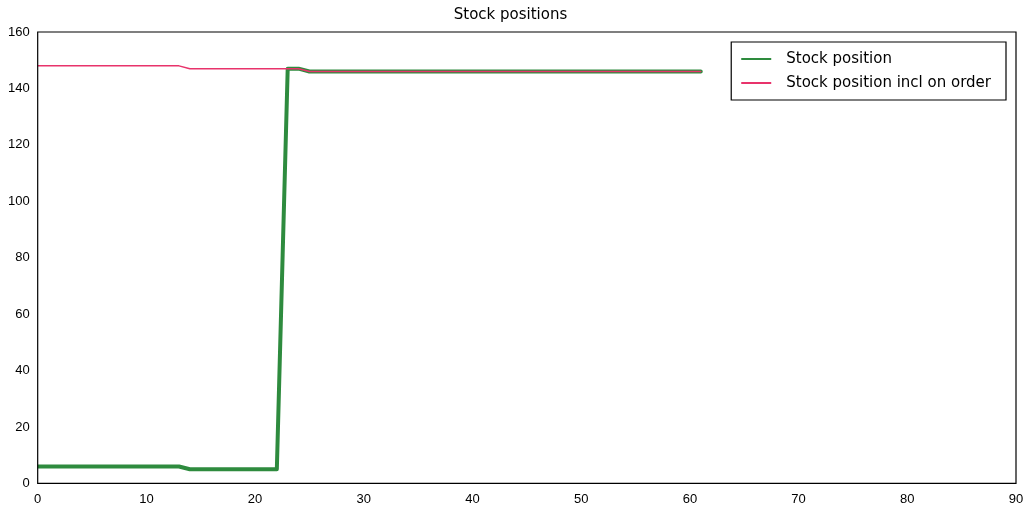 Image resolution: width=1028 pixels, height=510 pixels. What do you see at coordinates (255, 498) in the screenshot?
I see `x-tick-label: 20` at bounding box center [255, 498].